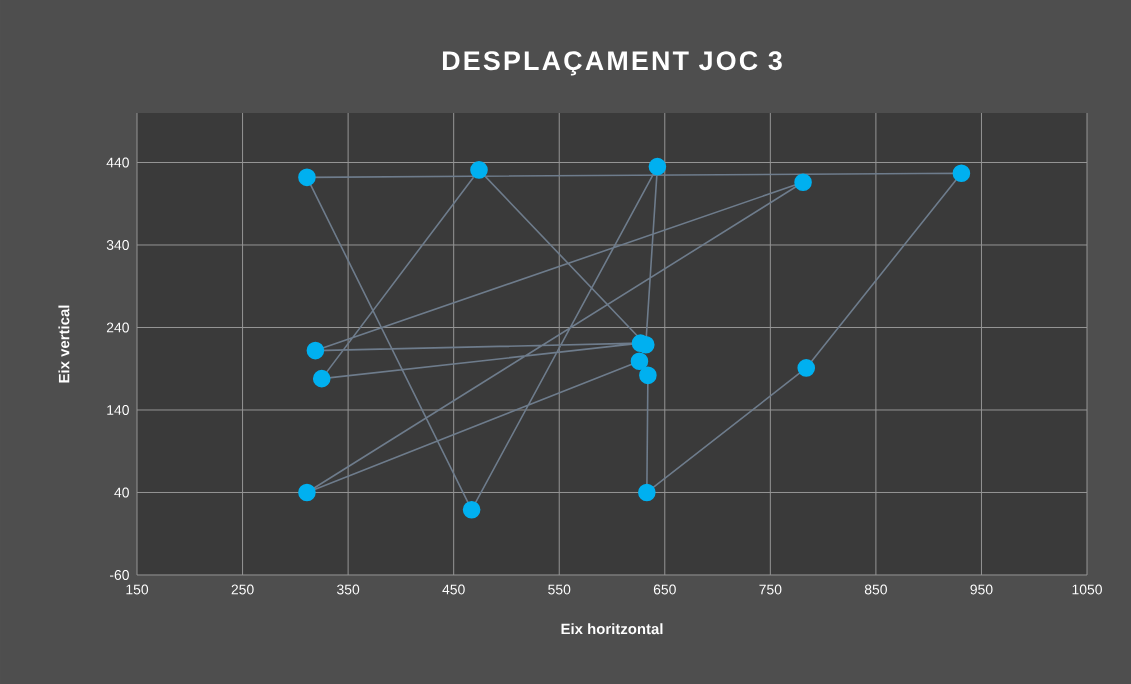  Describe the element at coordinates (664, 589) in the screenshot. I see `x-tick-label: 650` at that location.